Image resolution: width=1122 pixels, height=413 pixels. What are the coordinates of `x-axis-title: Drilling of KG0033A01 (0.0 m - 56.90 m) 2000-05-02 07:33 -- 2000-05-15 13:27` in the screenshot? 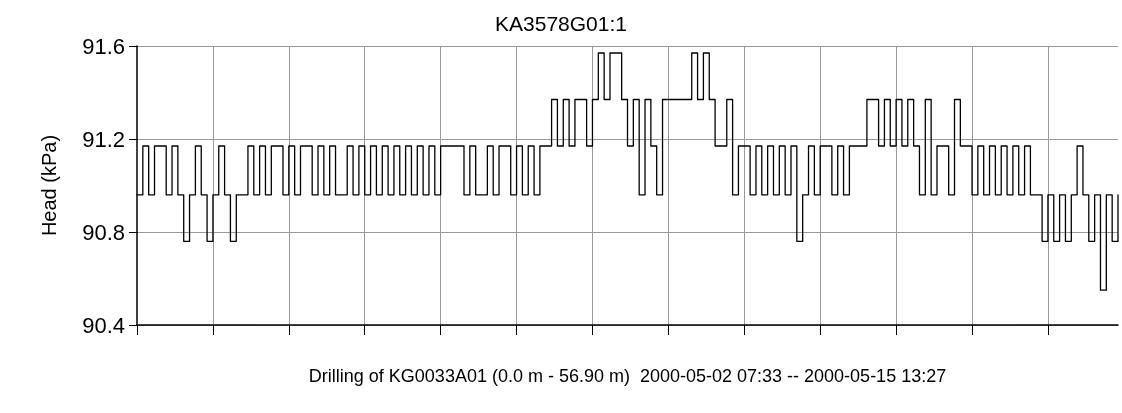 It's located at (627, 376).